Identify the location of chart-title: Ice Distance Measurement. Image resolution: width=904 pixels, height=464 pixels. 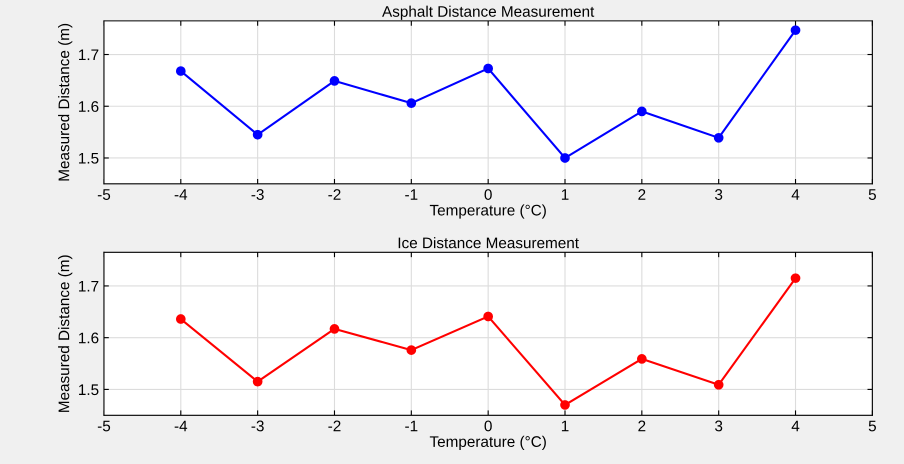
(488, 242).